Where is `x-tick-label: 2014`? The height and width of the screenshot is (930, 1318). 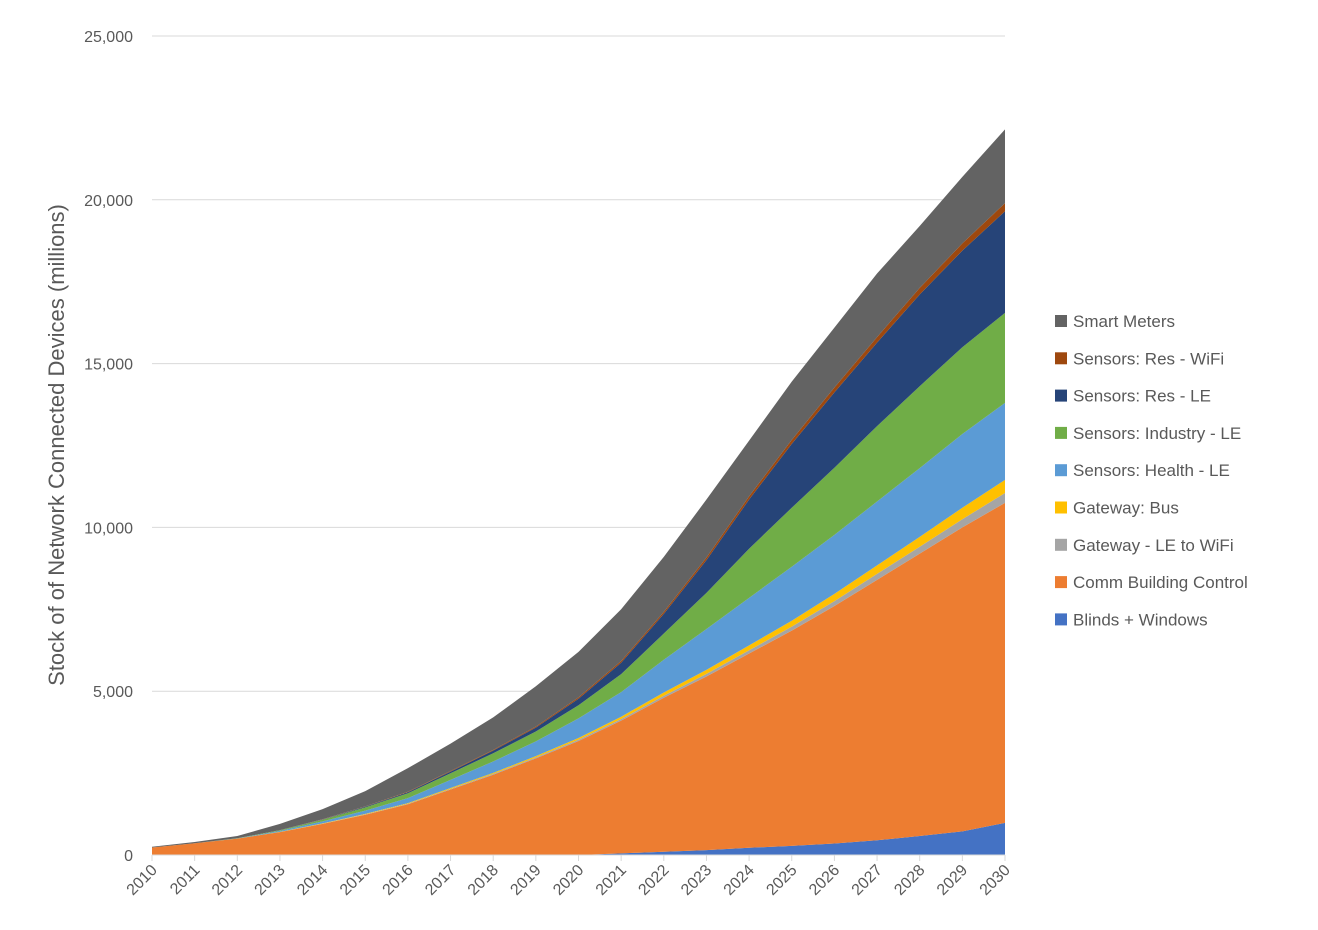 x-tick-label: 2014 is located at coordinates (312, 880).